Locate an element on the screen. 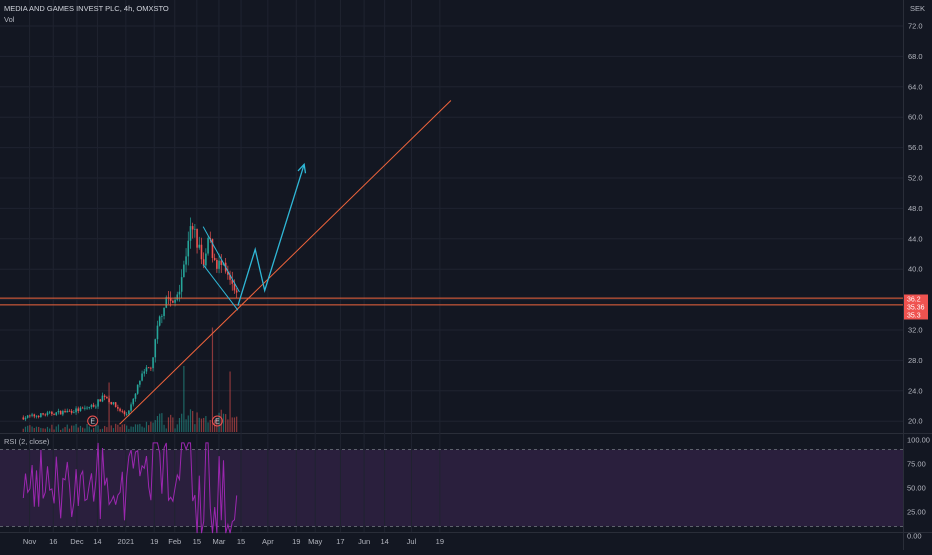  channel-lower-line is located at coordinates (220, 287).